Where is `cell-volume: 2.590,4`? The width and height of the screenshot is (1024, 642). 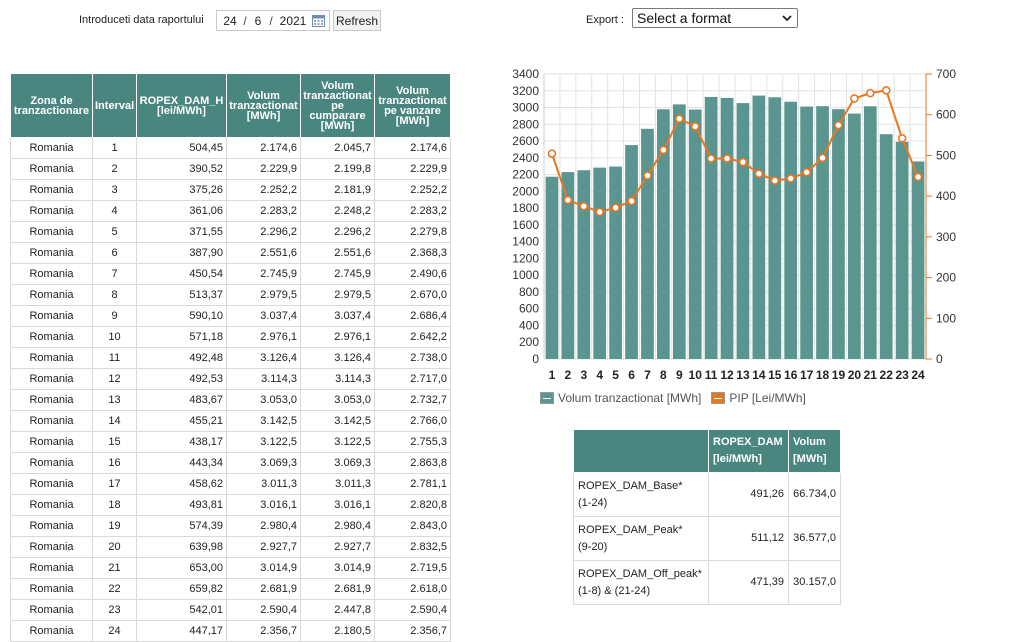
cell-volume: 2.590,4 is located at coordinates (263, 610).